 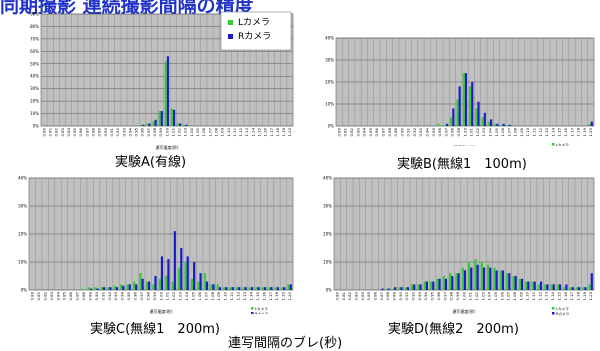 I want to click on x-tick-label: 0.96, so click(x=439, y=131).